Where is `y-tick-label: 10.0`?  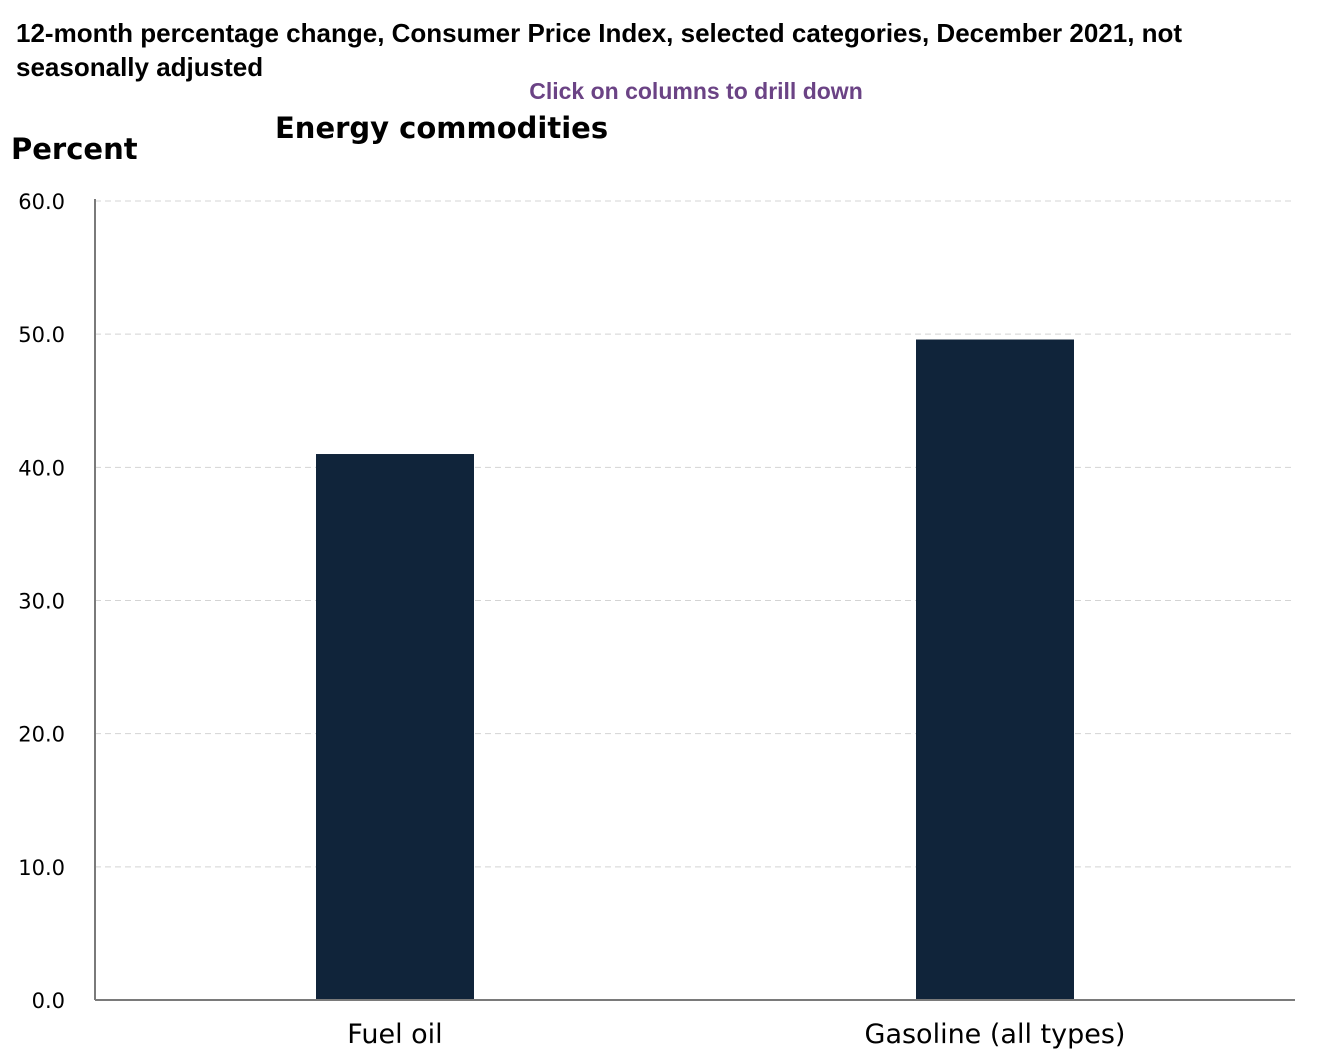 y-tick-label: 10.0 is located at coordinates (41, 868).